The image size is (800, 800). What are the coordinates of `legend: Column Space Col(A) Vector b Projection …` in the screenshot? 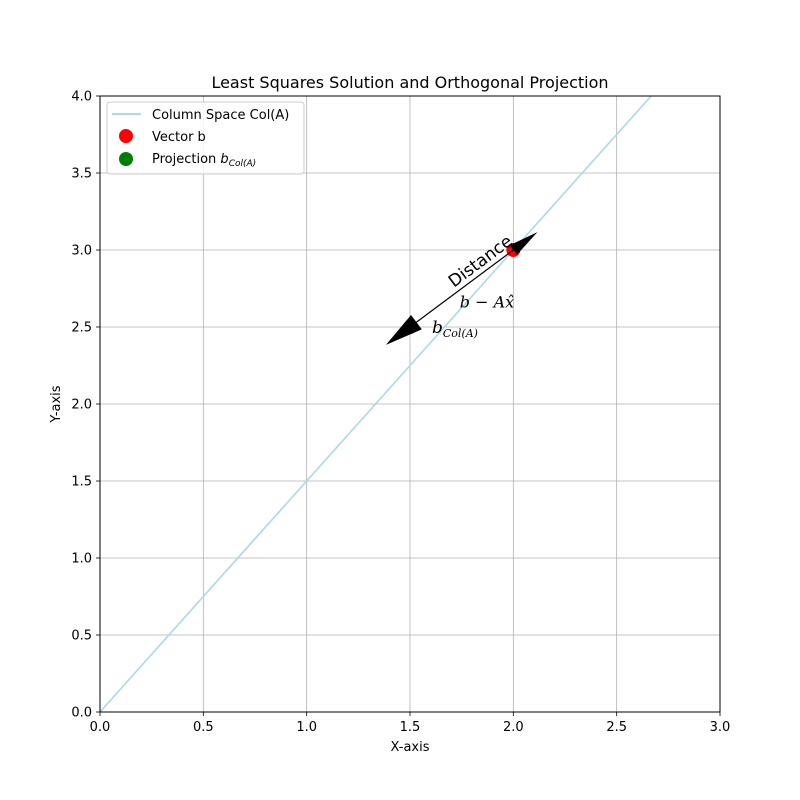 It's located at (205, 138).